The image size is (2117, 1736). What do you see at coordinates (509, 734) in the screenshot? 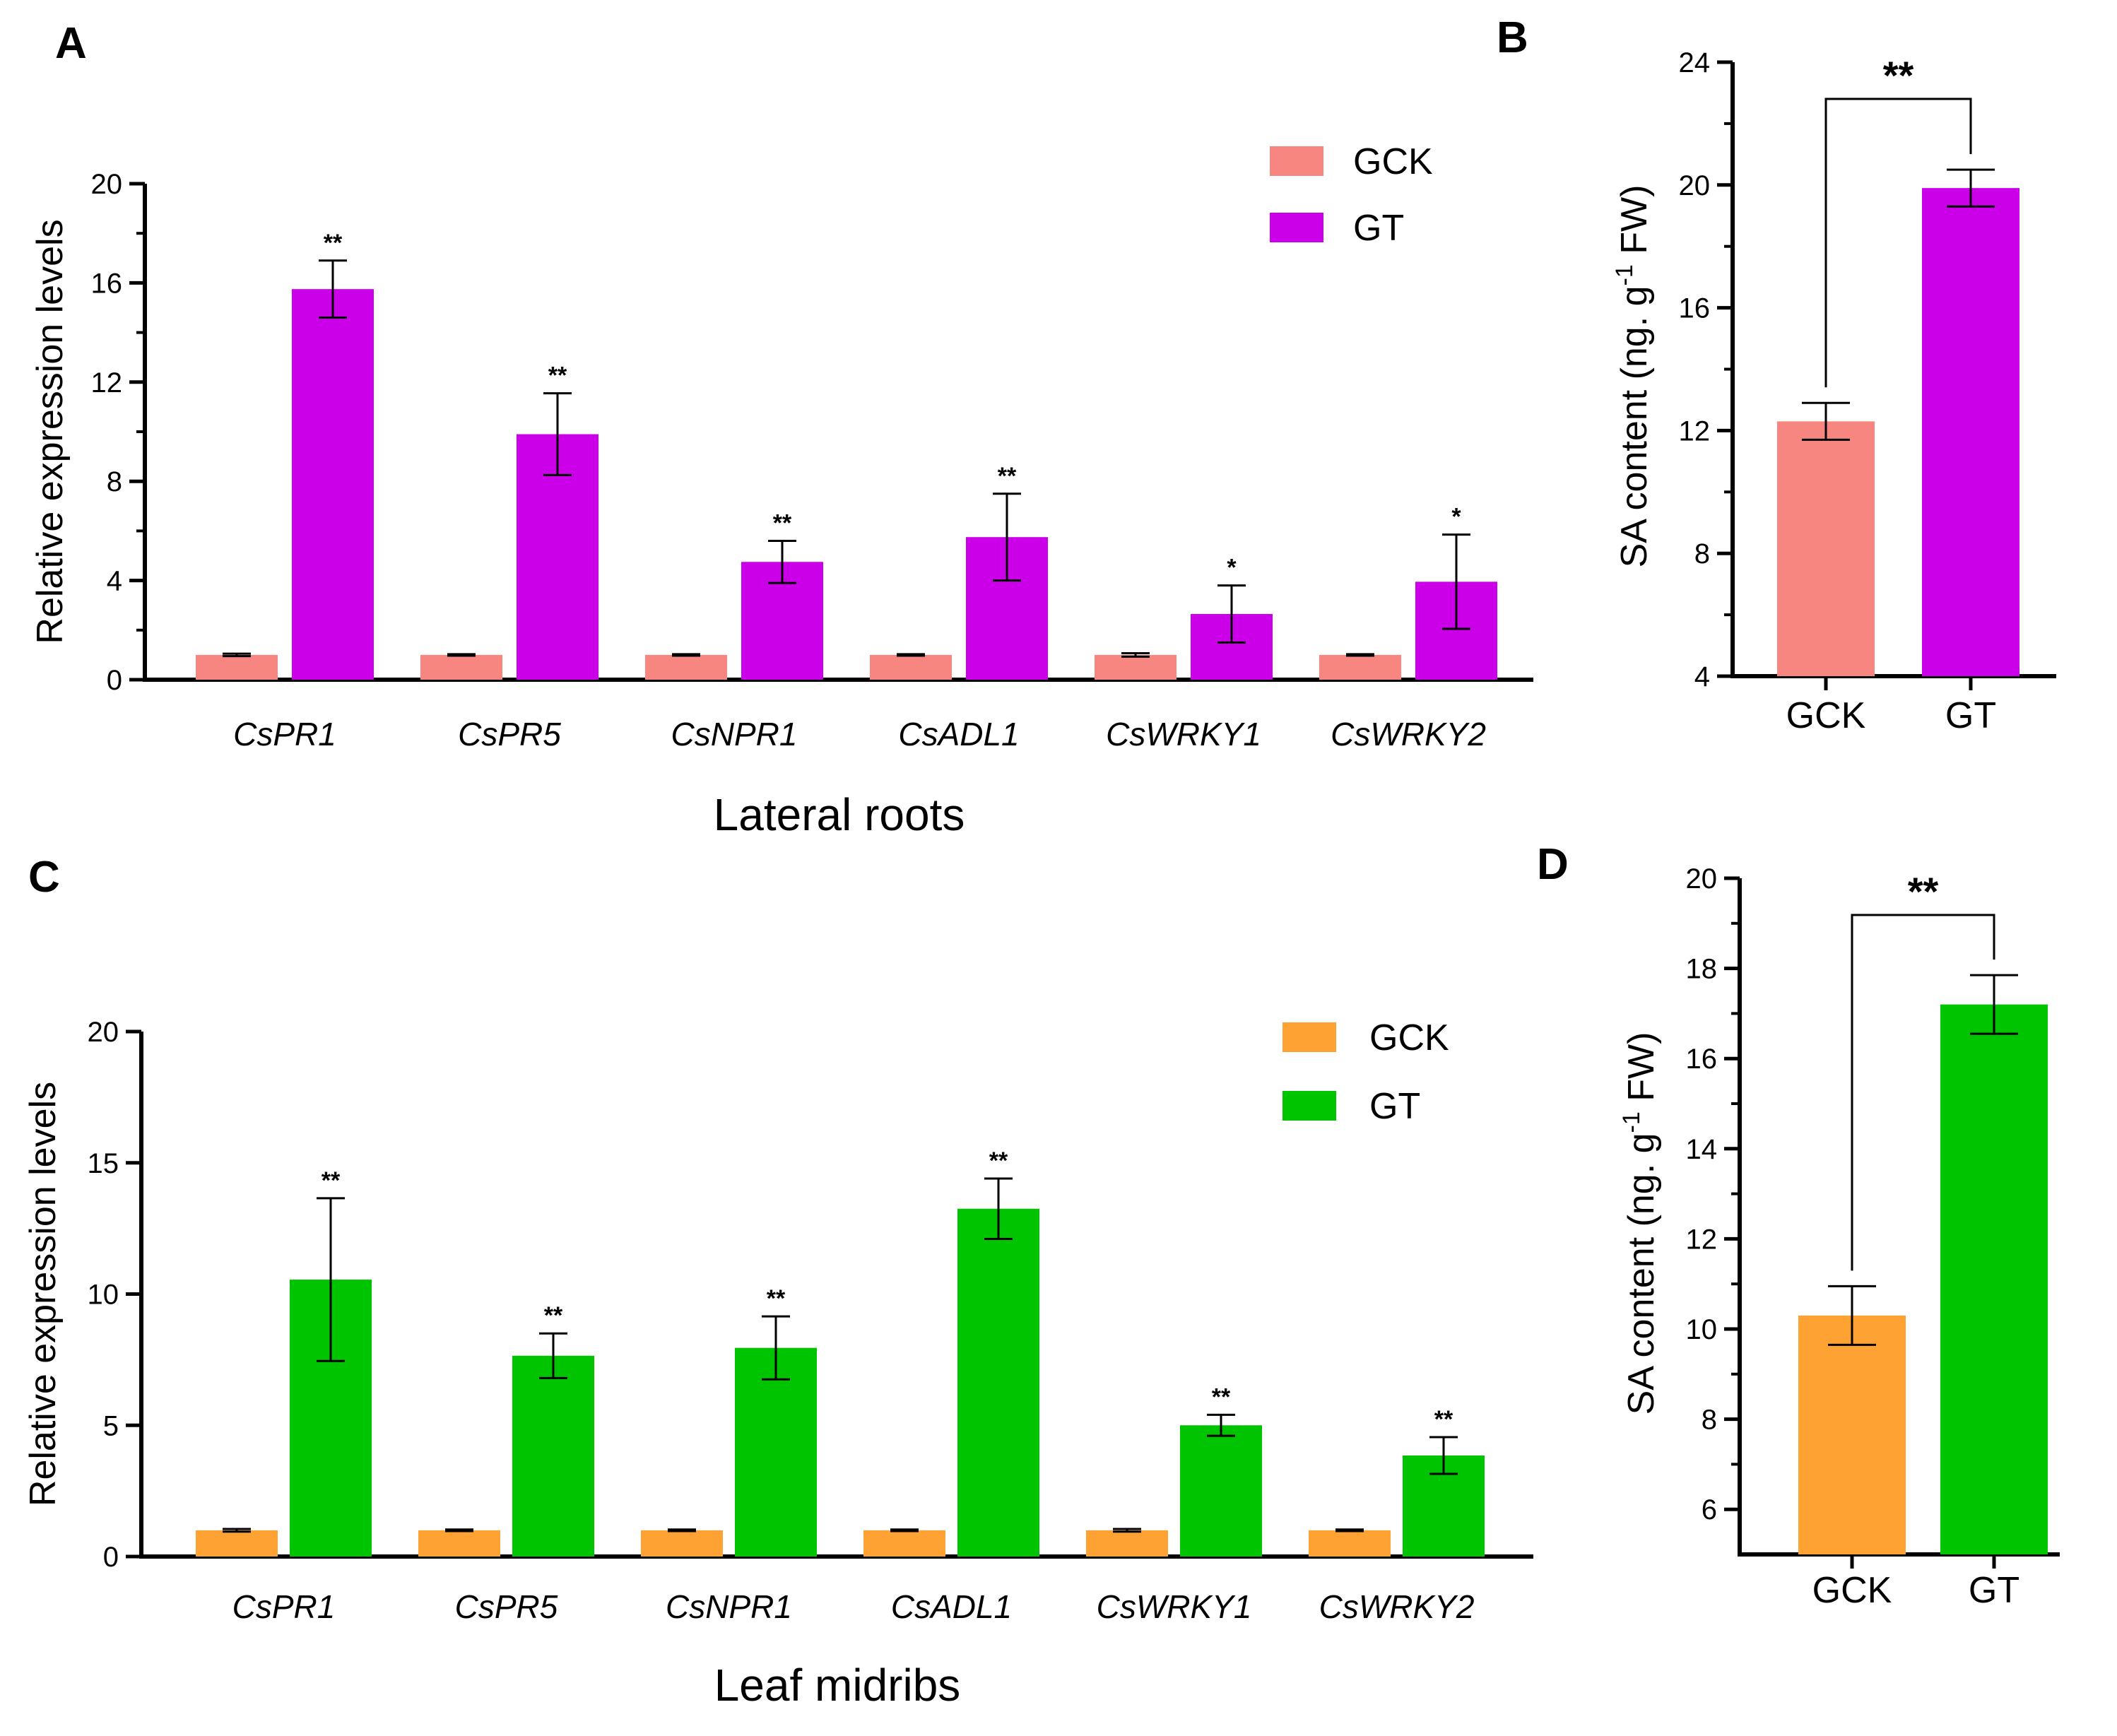
I see `x-category-label: CsPR5` at bounding box center [509, 734].